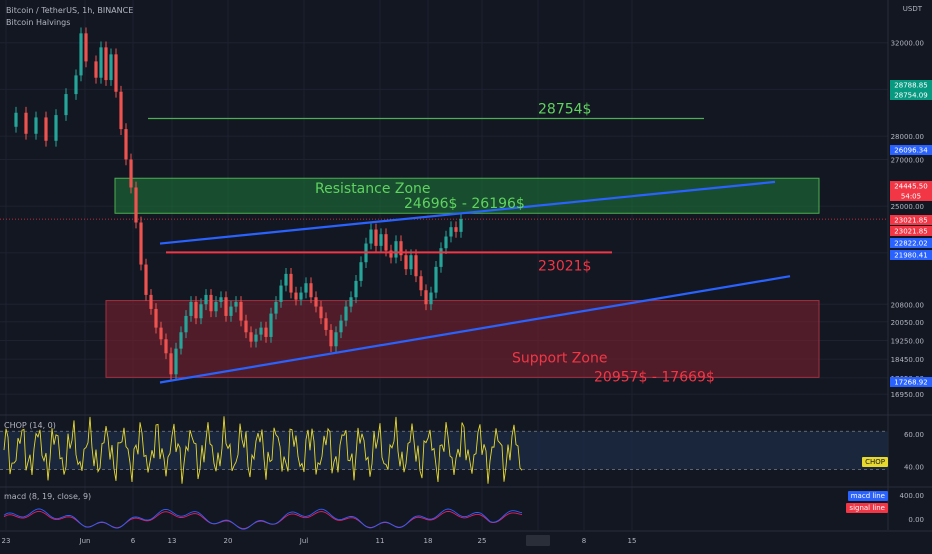 Image resolution: width=932 pixels, height=554 pixels. Describe the element at coordinates (462, 339) in the screenshot. I see `support-zone` at that location.